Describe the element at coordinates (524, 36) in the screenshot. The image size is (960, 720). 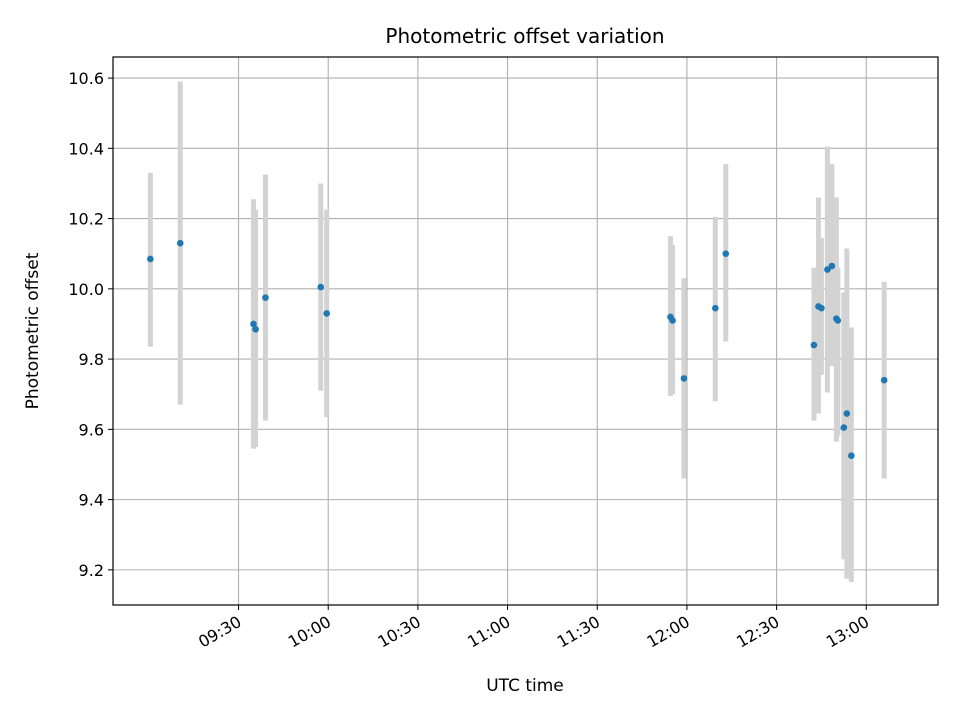
I see `chart-title: Photometric offset variation` at that location.